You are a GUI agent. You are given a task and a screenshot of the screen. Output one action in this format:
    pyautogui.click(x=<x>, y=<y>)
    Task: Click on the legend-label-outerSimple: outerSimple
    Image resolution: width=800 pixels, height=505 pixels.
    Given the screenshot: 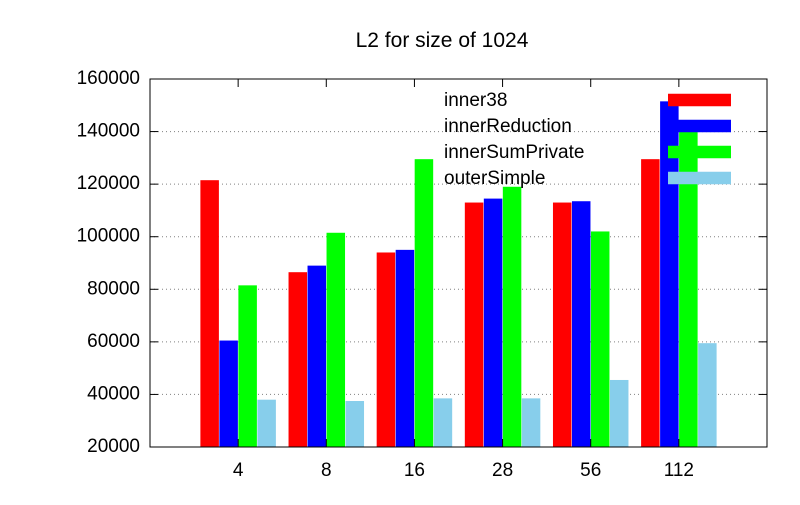 What is the action you would take?
    pyautogui.click(x=494, y=178)
    